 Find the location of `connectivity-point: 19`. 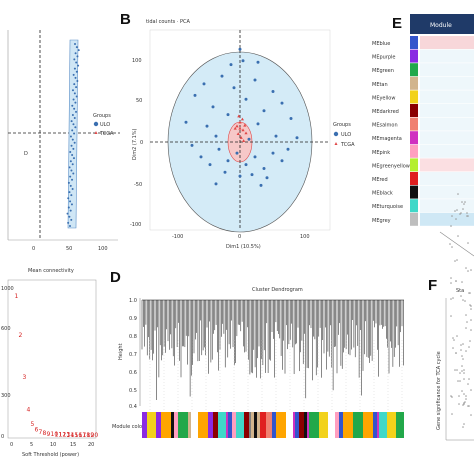

connectivity-point: 19 is located at coordinates (91, 435).